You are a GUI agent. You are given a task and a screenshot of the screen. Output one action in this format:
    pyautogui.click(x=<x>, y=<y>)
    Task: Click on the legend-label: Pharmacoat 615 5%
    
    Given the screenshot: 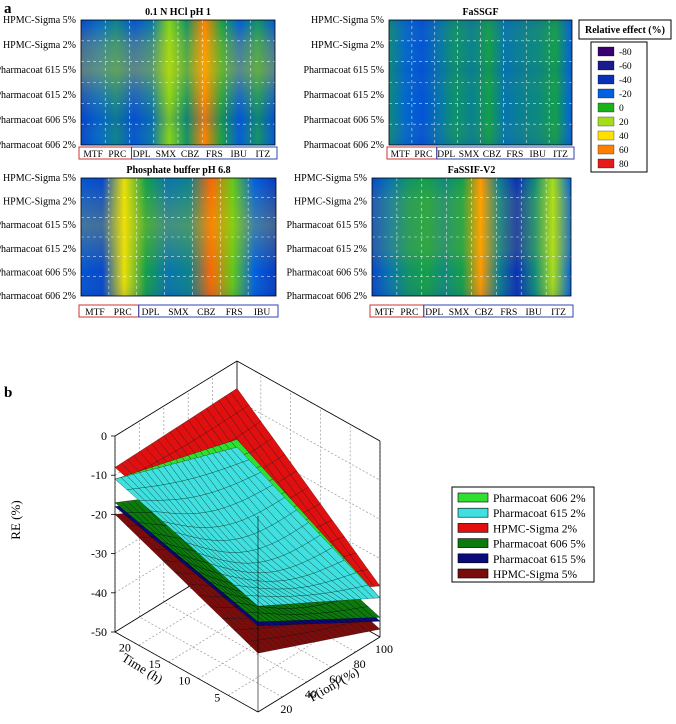 What is the action you would take?
    pyautogui.click(x=539, y=560)
    